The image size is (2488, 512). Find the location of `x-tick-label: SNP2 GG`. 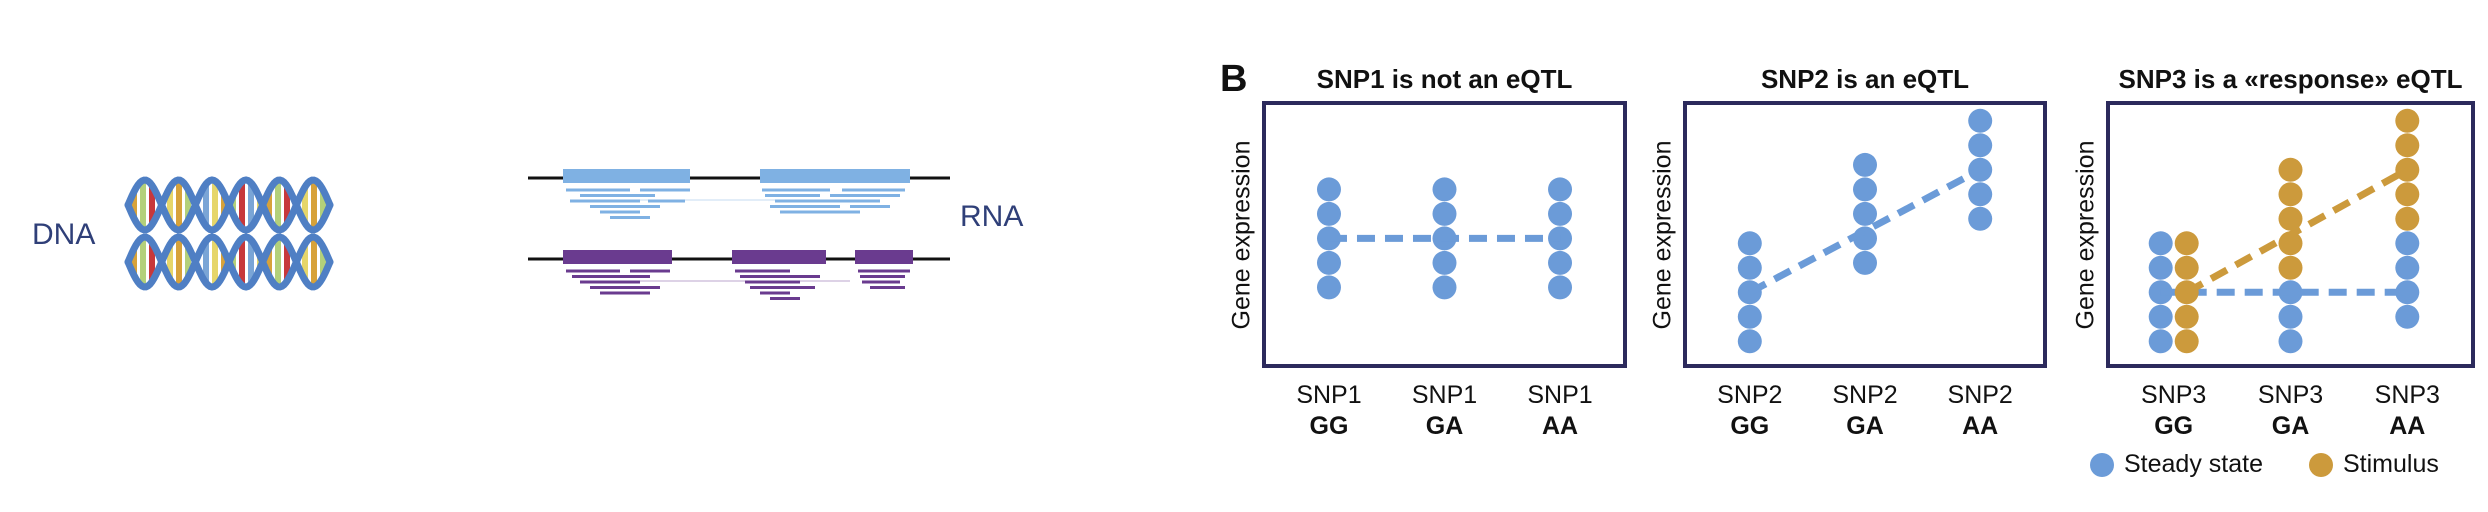

x-tick-label: SNP2 GG is located at coordinates (1750, 410).